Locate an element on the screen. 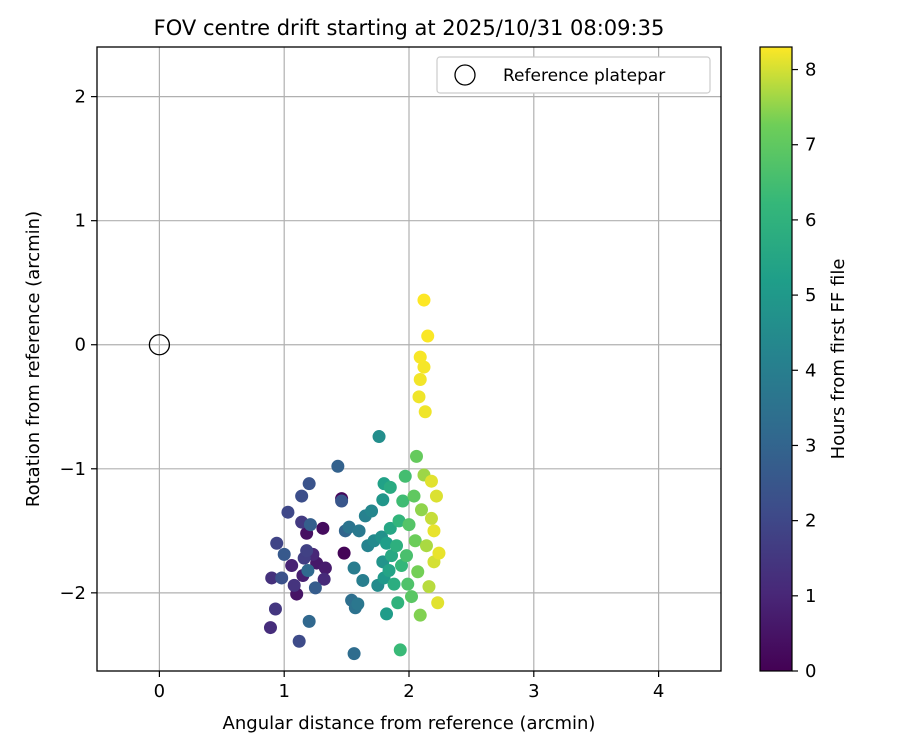  x-tick-label: 3 is located at coordinates (533, 691).